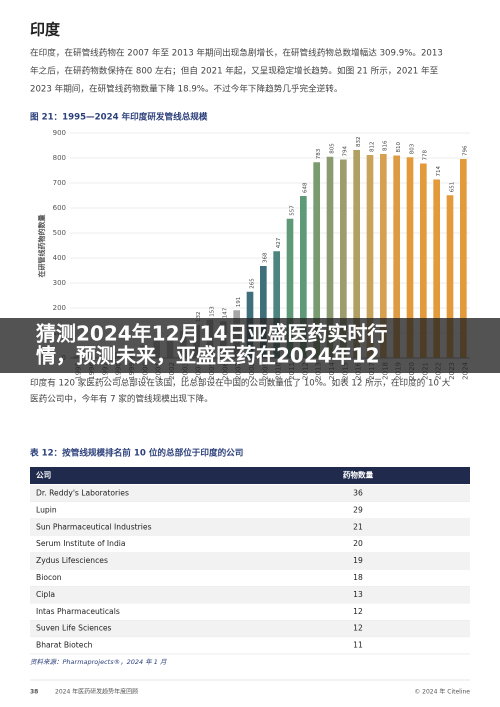 The height and width of the screenshot is (707, 500). Describe the element at coordinates (46, 509) in the screenshot. I see `table-cell: Lupin` at that location.